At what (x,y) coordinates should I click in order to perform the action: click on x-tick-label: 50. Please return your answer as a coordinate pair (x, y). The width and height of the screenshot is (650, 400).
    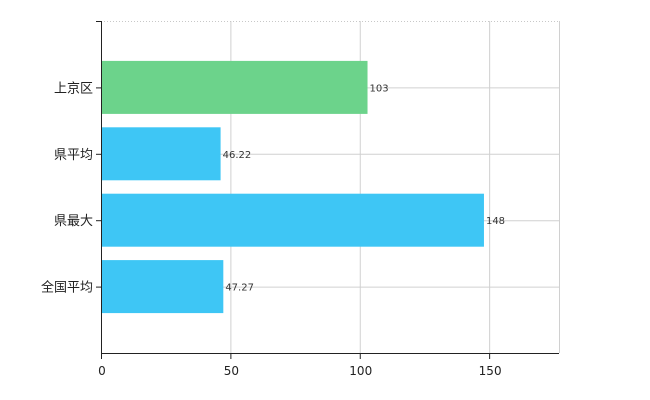
    Looking at the image, I should click on (231, 371).